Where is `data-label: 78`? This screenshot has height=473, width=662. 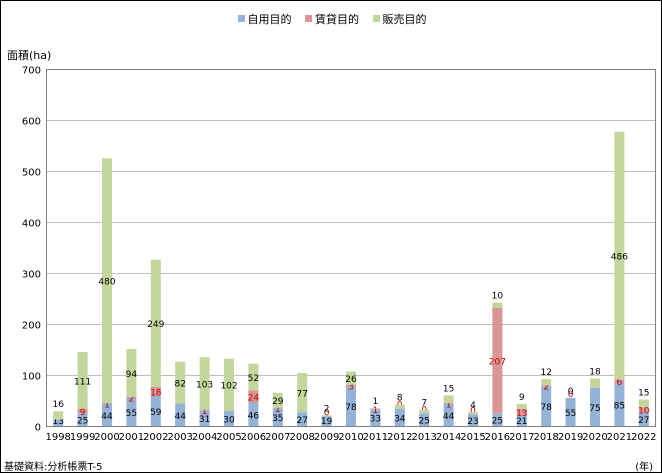 data-label: 78 is located at coordinates (546, 408).